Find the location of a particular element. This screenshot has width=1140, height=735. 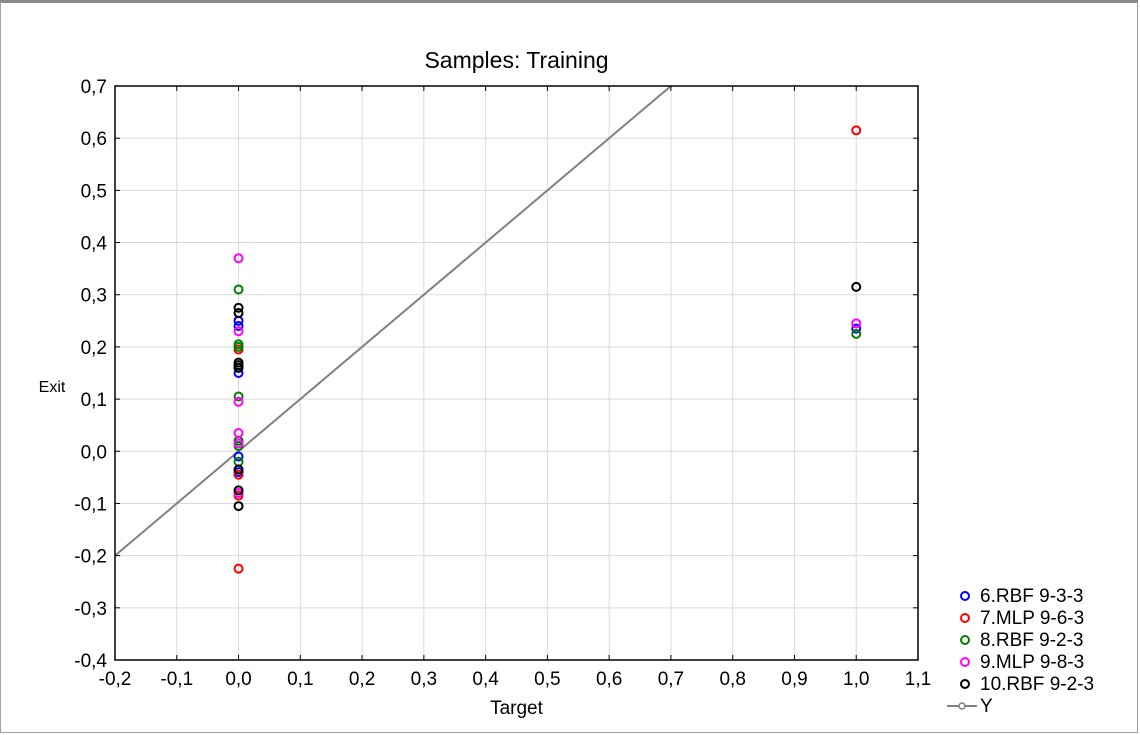

y-tick-label: 0,2 is located at coordinates (94, 348).